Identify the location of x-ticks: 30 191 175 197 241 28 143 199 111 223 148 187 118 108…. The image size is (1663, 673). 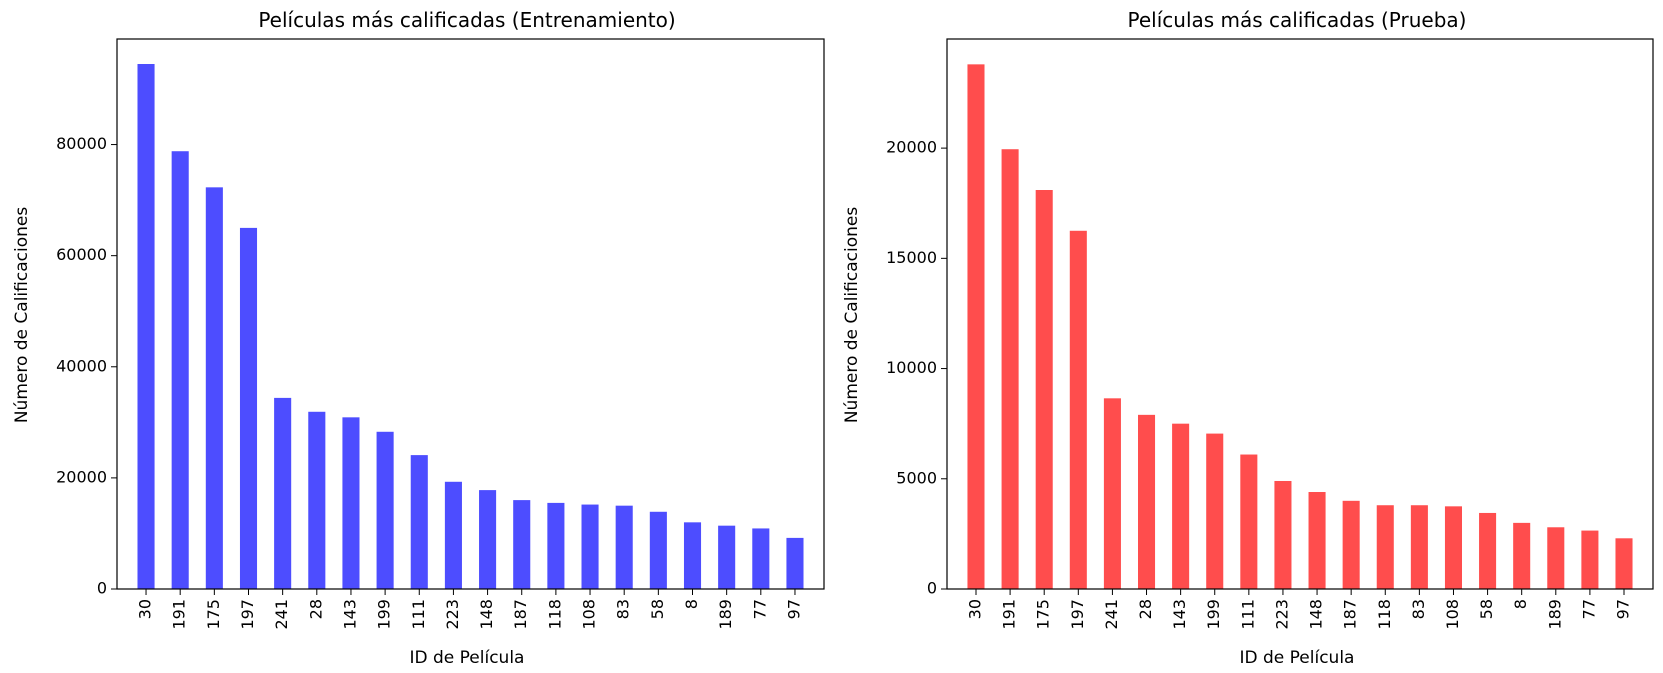
(469, 609).